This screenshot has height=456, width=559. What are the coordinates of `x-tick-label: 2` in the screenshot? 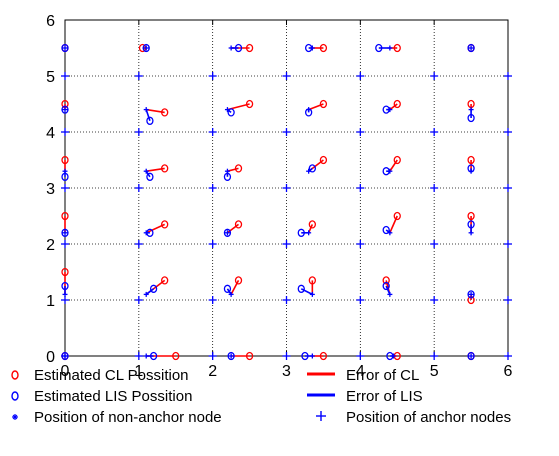 It's located at (212, 371).